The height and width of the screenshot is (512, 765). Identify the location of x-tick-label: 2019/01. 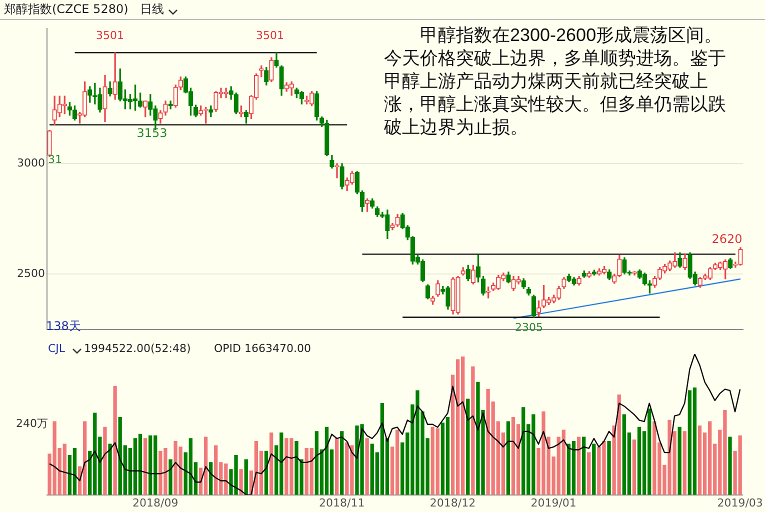
(553, 503).